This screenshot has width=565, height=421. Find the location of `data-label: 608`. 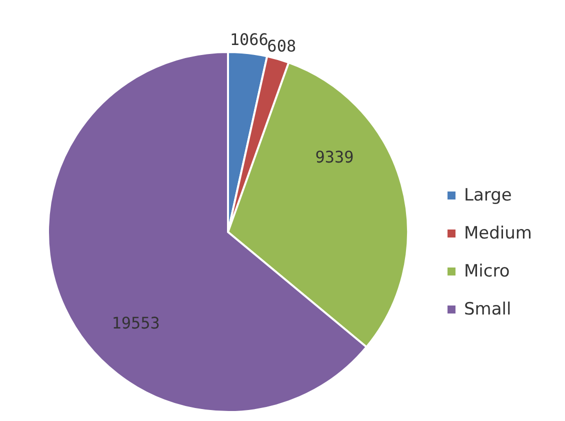

data-label: 608 is located at coordinates (281, 46).